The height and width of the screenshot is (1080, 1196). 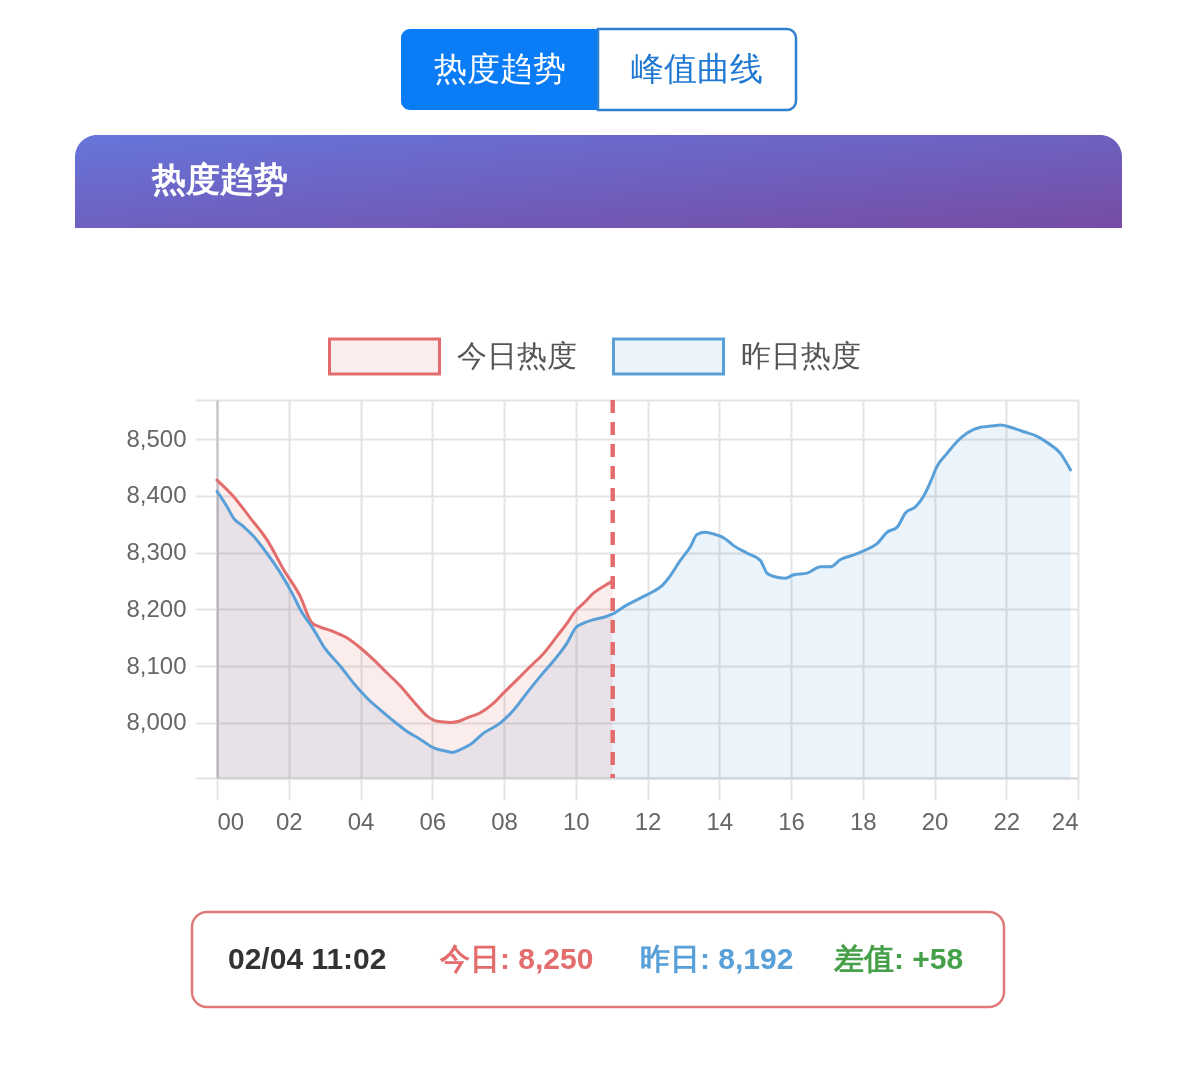 What do you see at coordinates (791, 821) in the screenshot?
I see `x-tick-label: 16` at bounding box center [791, 821].